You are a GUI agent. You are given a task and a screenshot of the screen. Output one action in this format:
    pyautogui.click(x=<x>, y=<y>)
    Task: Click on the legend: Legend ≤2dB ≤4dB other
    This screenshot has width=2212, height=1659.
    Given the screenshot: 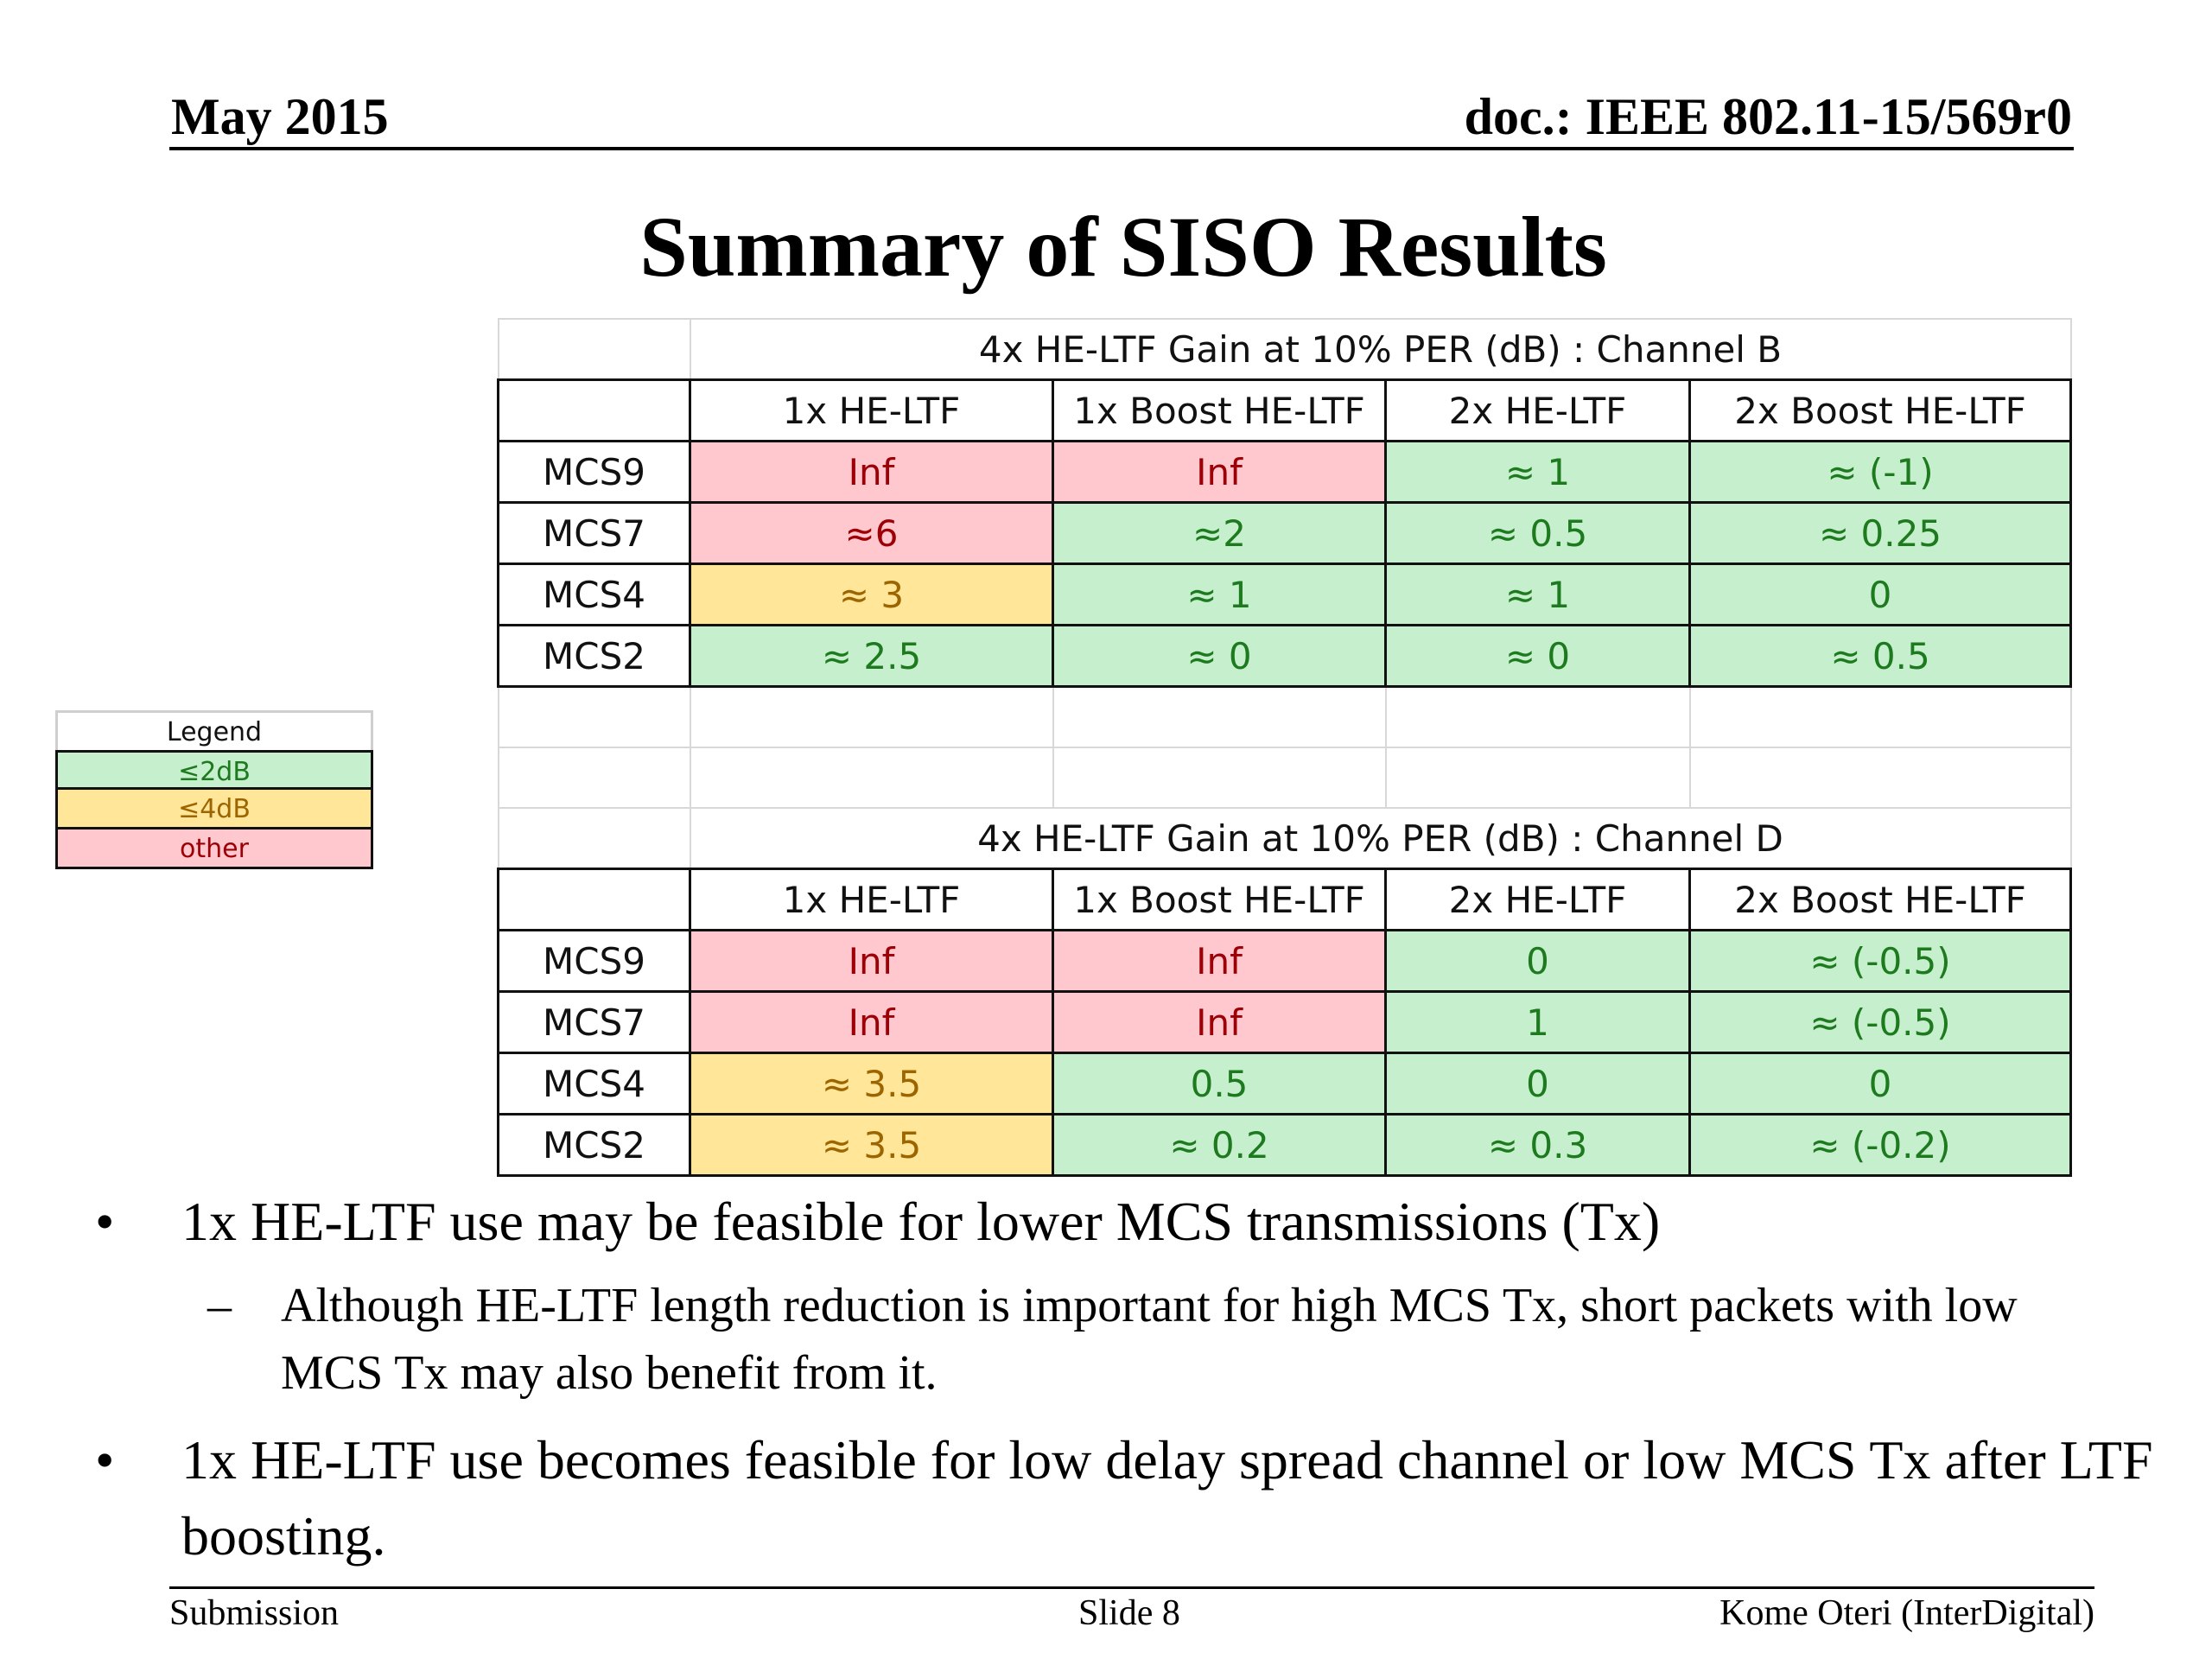 What is the action you would take?
    pyautogui.click(x=214, y=789)
    